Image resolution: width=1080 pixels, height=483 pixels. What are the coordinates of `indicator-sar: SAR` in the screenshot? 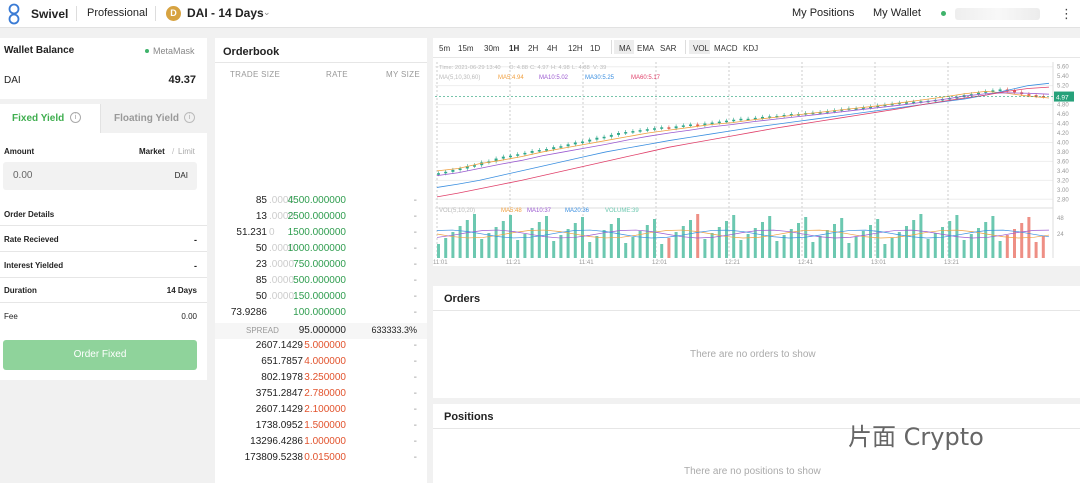 It's located at (668, 48).